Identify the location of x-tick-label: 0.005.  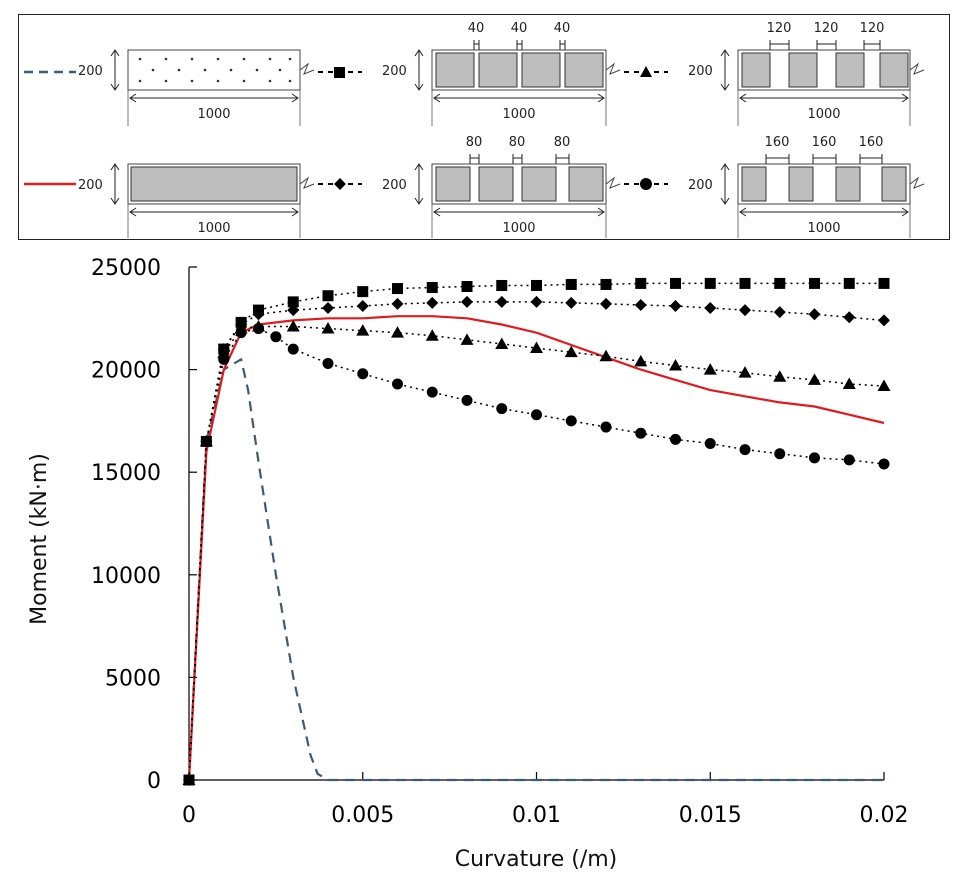
(362, 815).